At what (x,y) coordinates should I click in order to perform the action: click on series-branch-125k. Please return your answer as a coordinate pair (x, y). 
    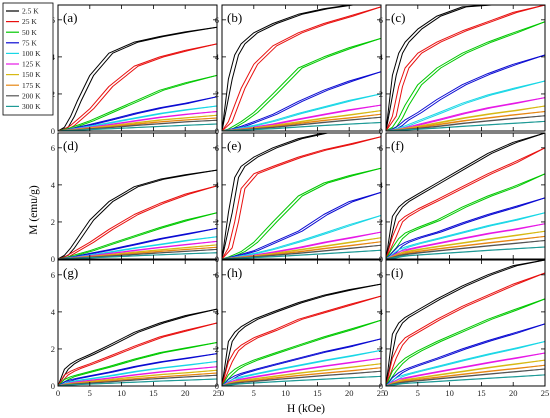
    Looking at the image, I should click on (465, 241).